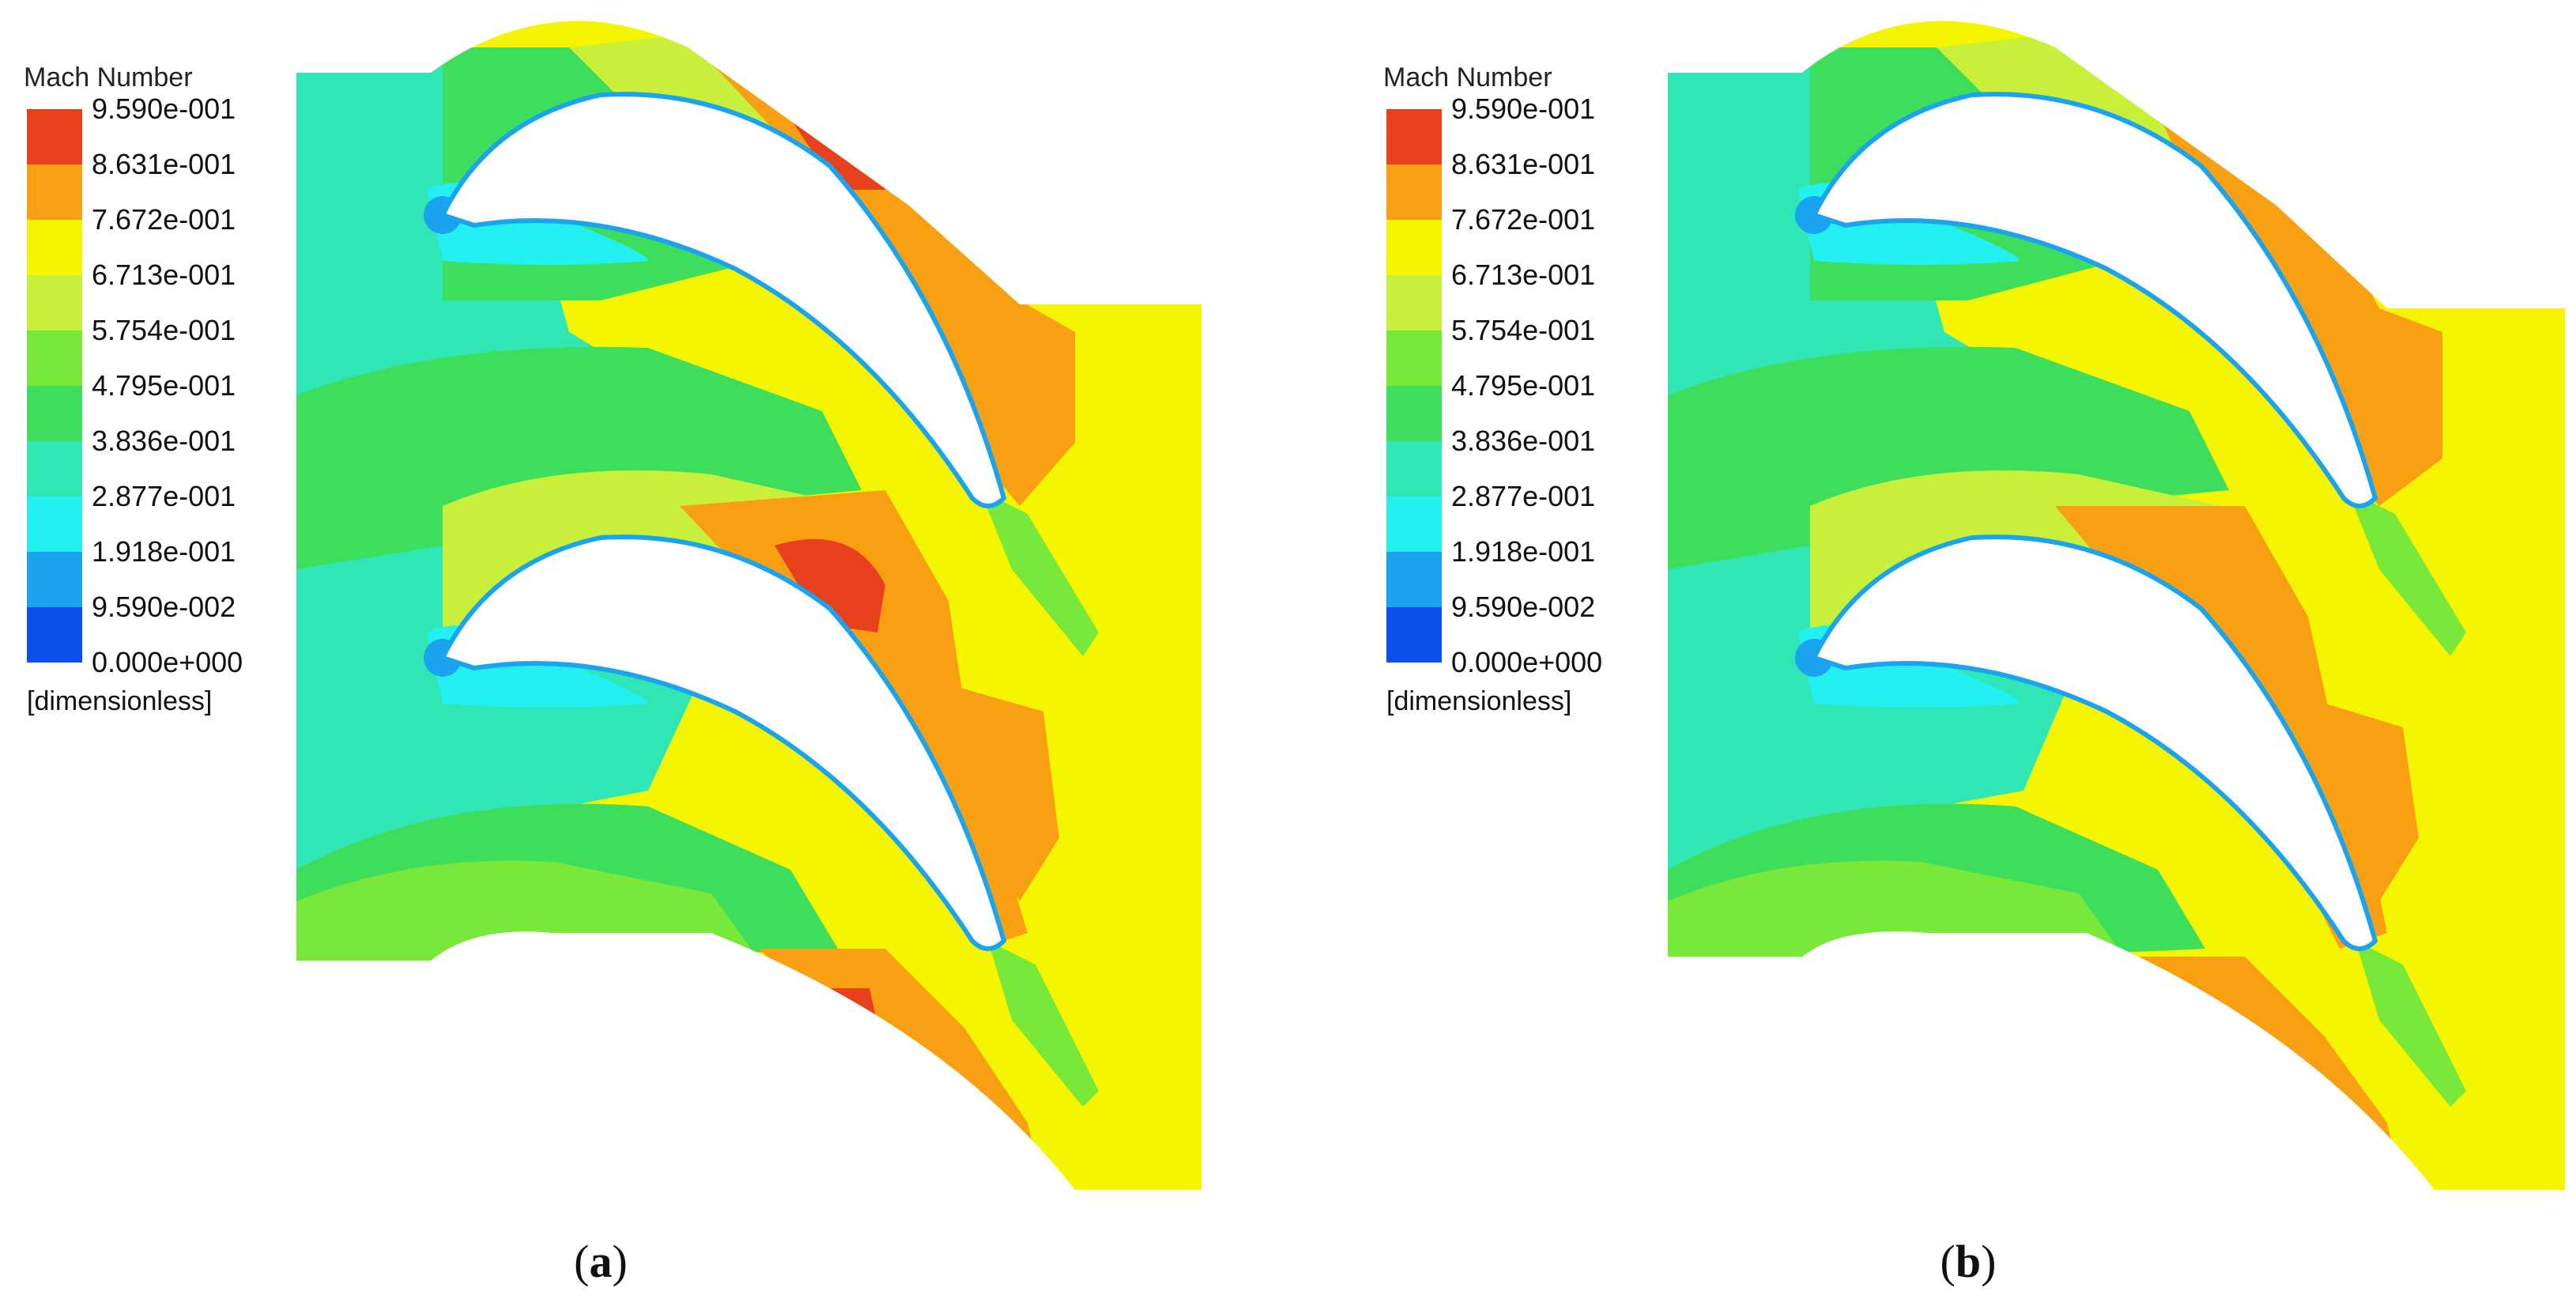  I want to click on caption-b: (b), so click(1968, 1262).